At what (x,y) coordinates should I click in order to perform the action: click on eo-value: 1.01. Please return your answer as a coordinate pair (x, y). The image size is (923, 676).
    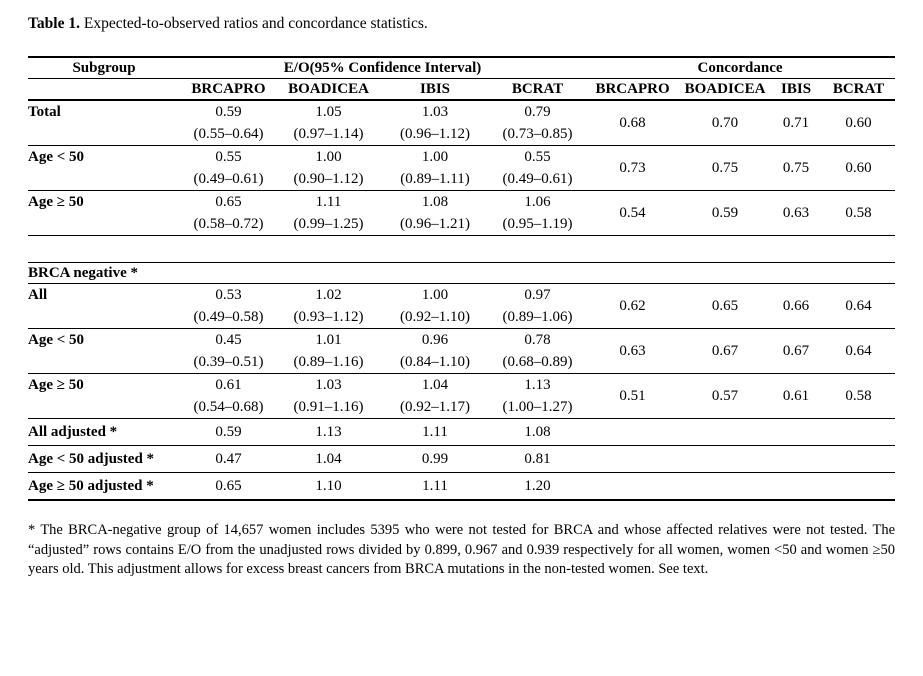
    Looking at the image, I should click on (328, 340).